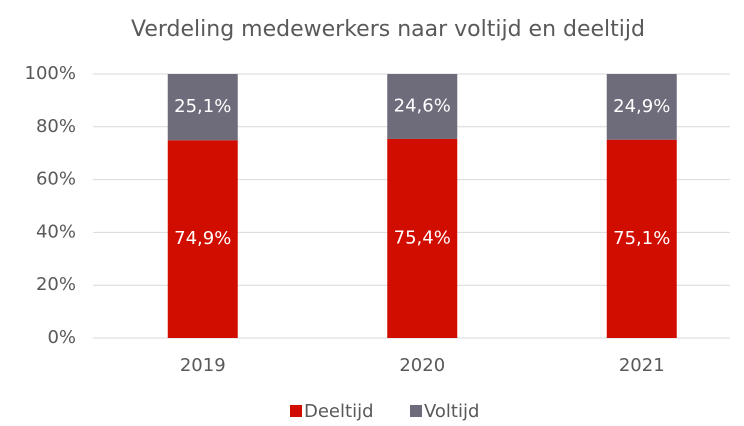 The height and width of the screenshot is (426, 744). I want to click on data-label: 75,4%, so click(422, 237).